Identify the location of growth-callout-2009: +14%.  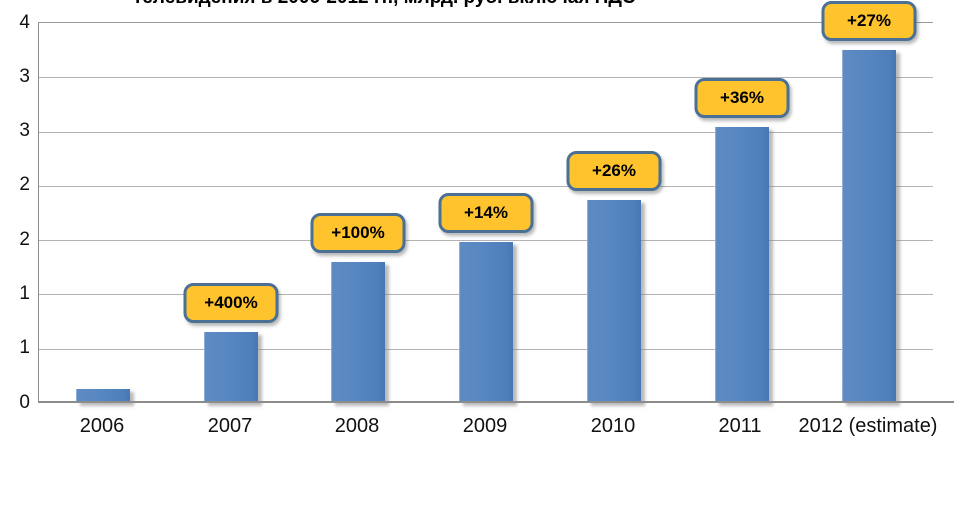
(486, 213).